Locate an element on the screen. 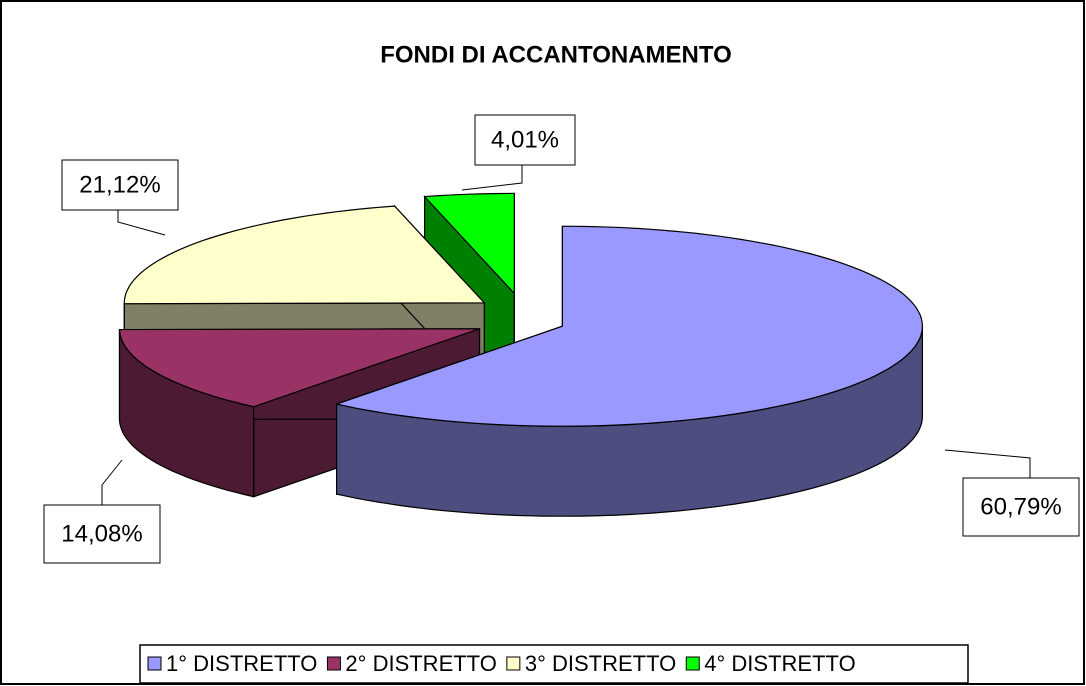  data-label: 60,79% is located at coordinates (1020, 506).